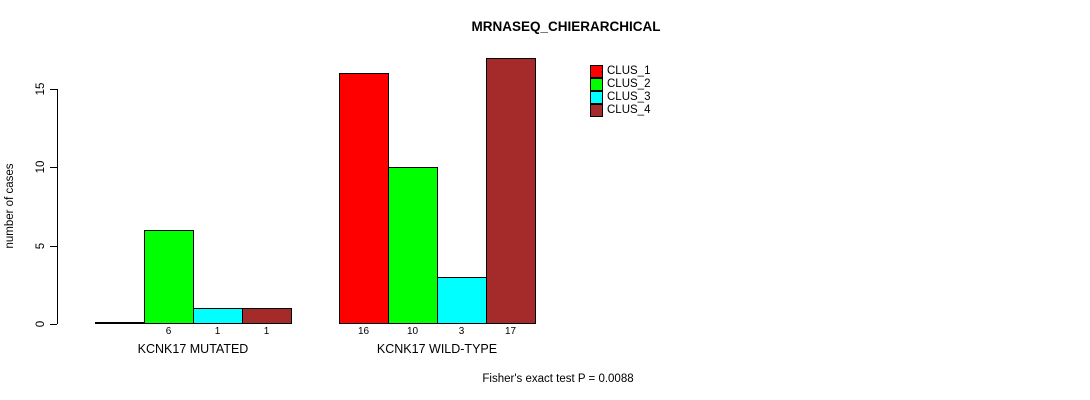  Describe the element at coordinates (510, 331) in the screenshot. I see `bar-value-label: 17` at that location.